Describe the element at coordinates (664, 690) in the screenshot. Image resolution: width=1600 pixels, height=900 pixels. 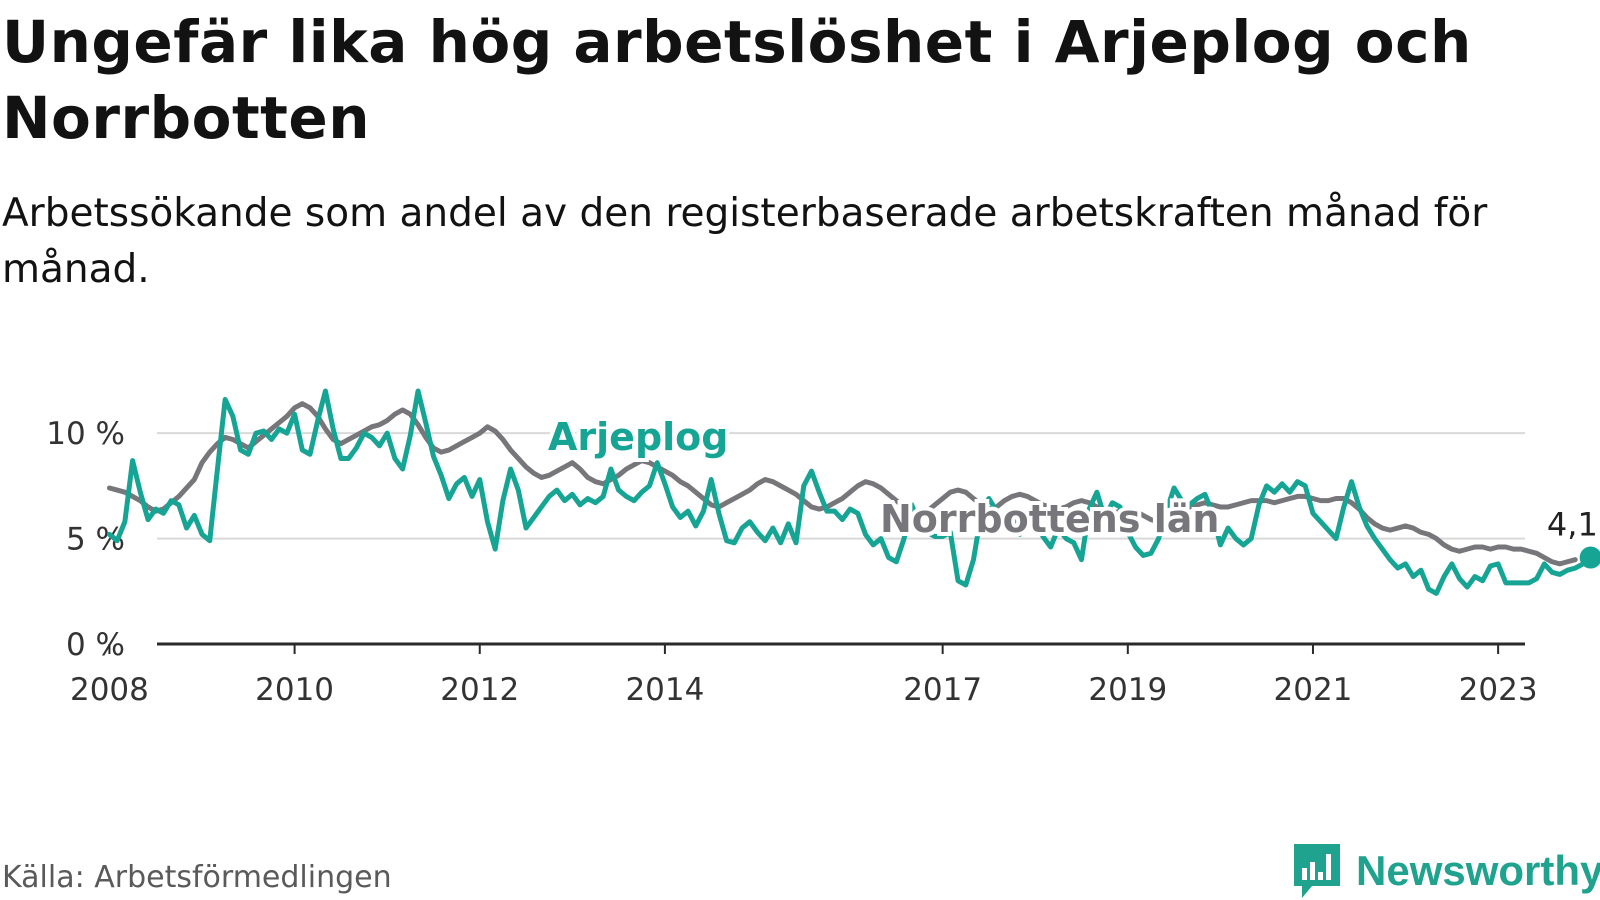
I see `x-tick-label: 2014` at that location.